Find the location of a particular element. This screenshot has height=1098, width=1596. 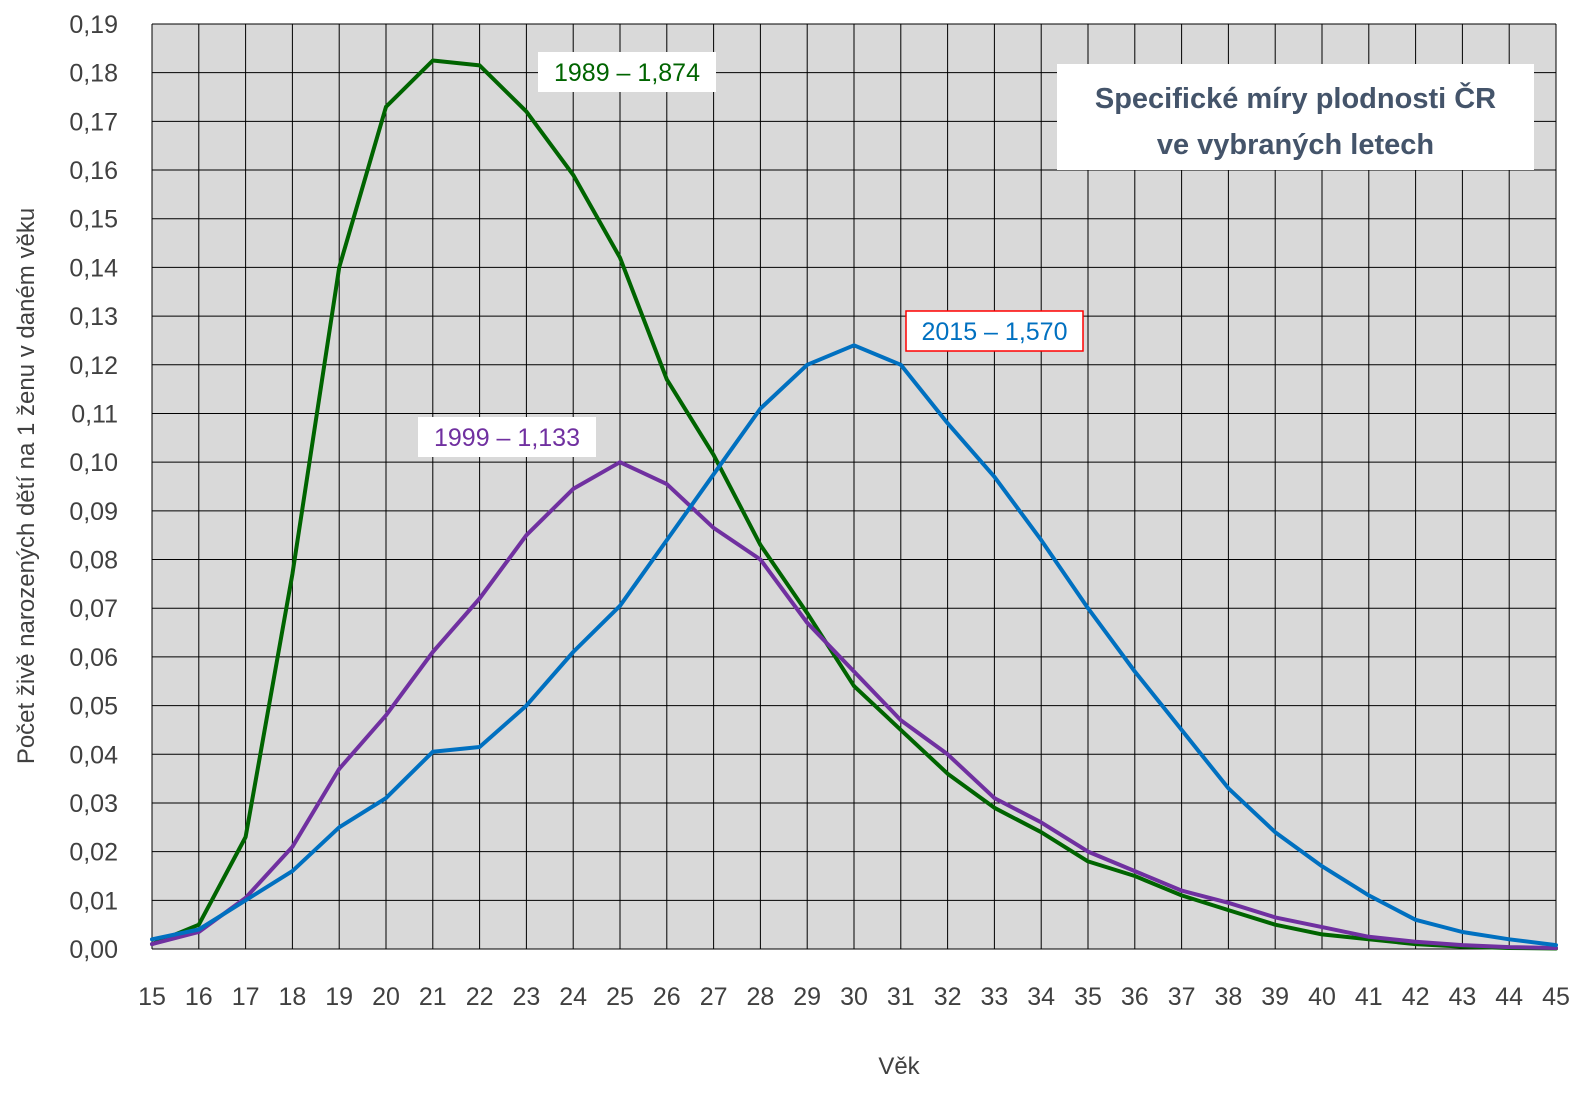

annotation-1989-label: 1989 – 1,874 is located at coordinates (627, 73).